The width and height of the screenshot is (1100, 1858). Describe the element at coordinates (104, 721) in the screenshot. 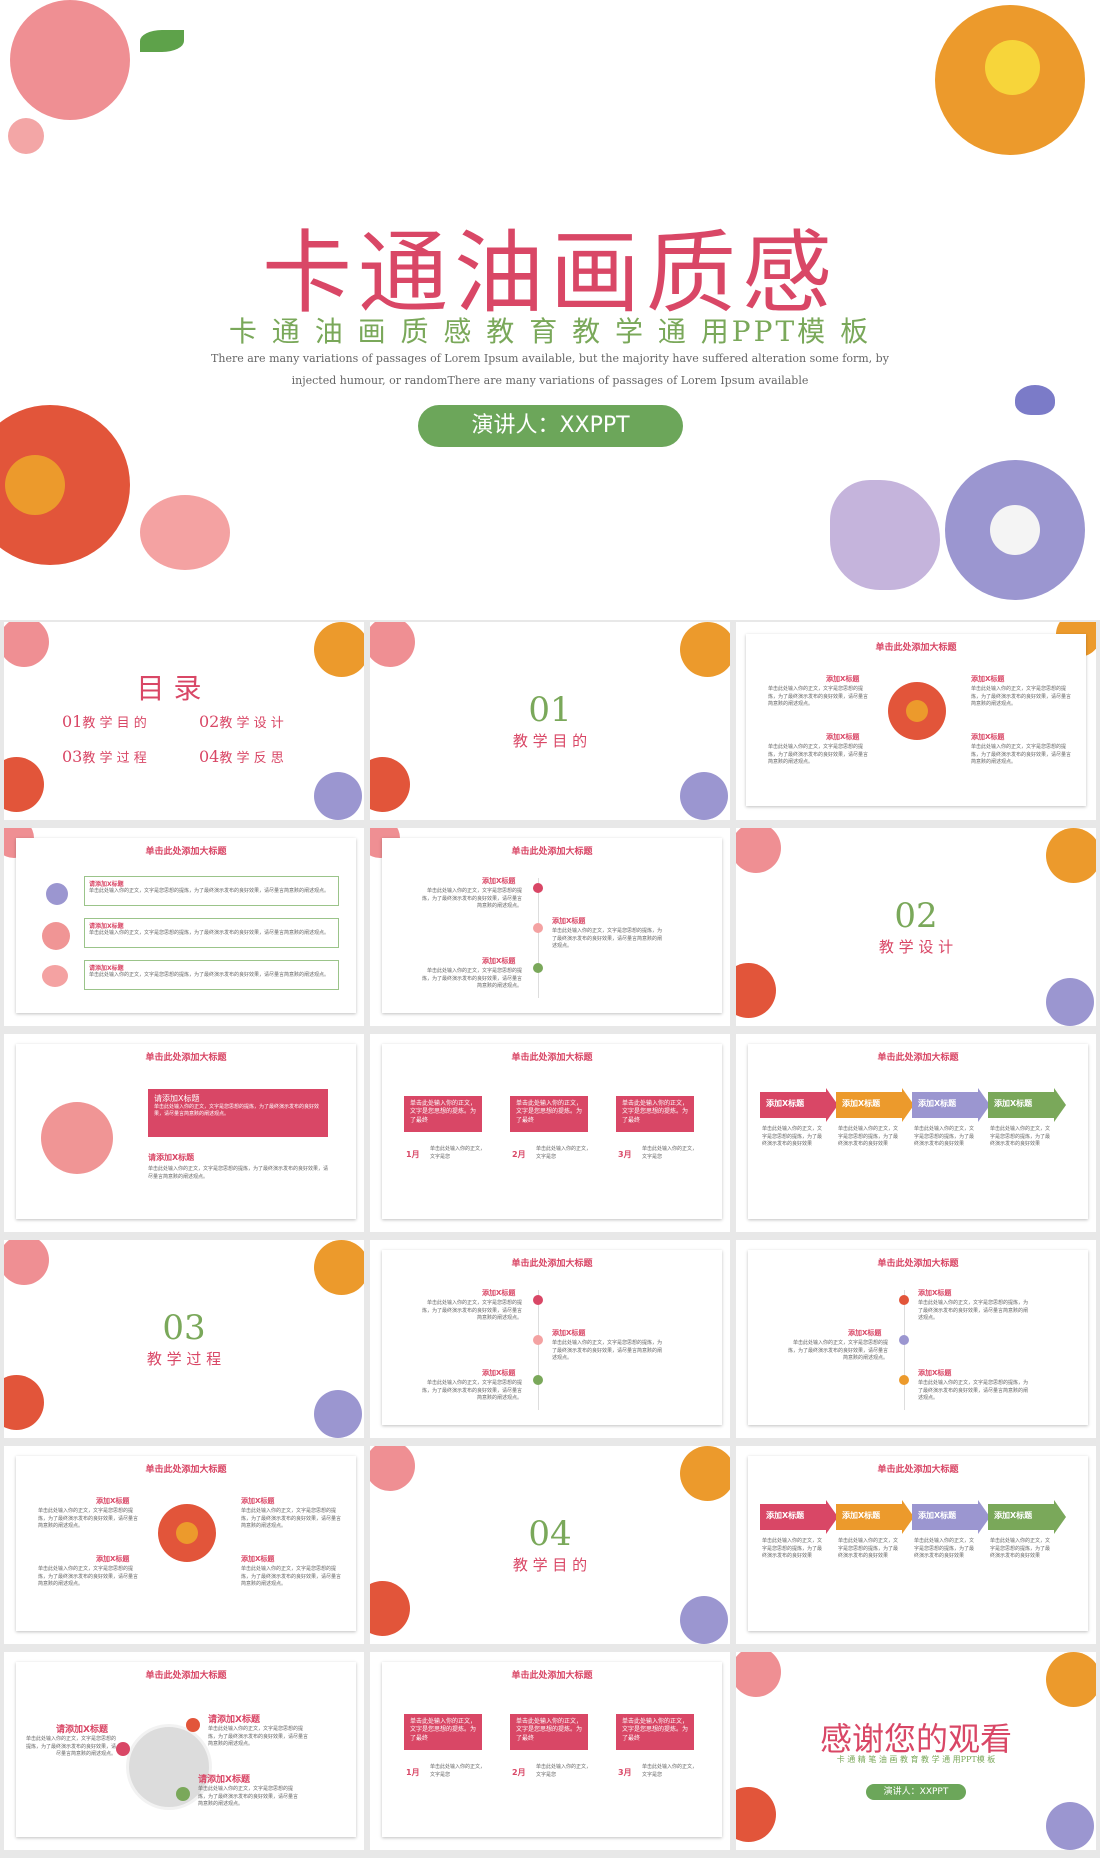

I see `toc-item-1: 01教 学 目 的` at that location.